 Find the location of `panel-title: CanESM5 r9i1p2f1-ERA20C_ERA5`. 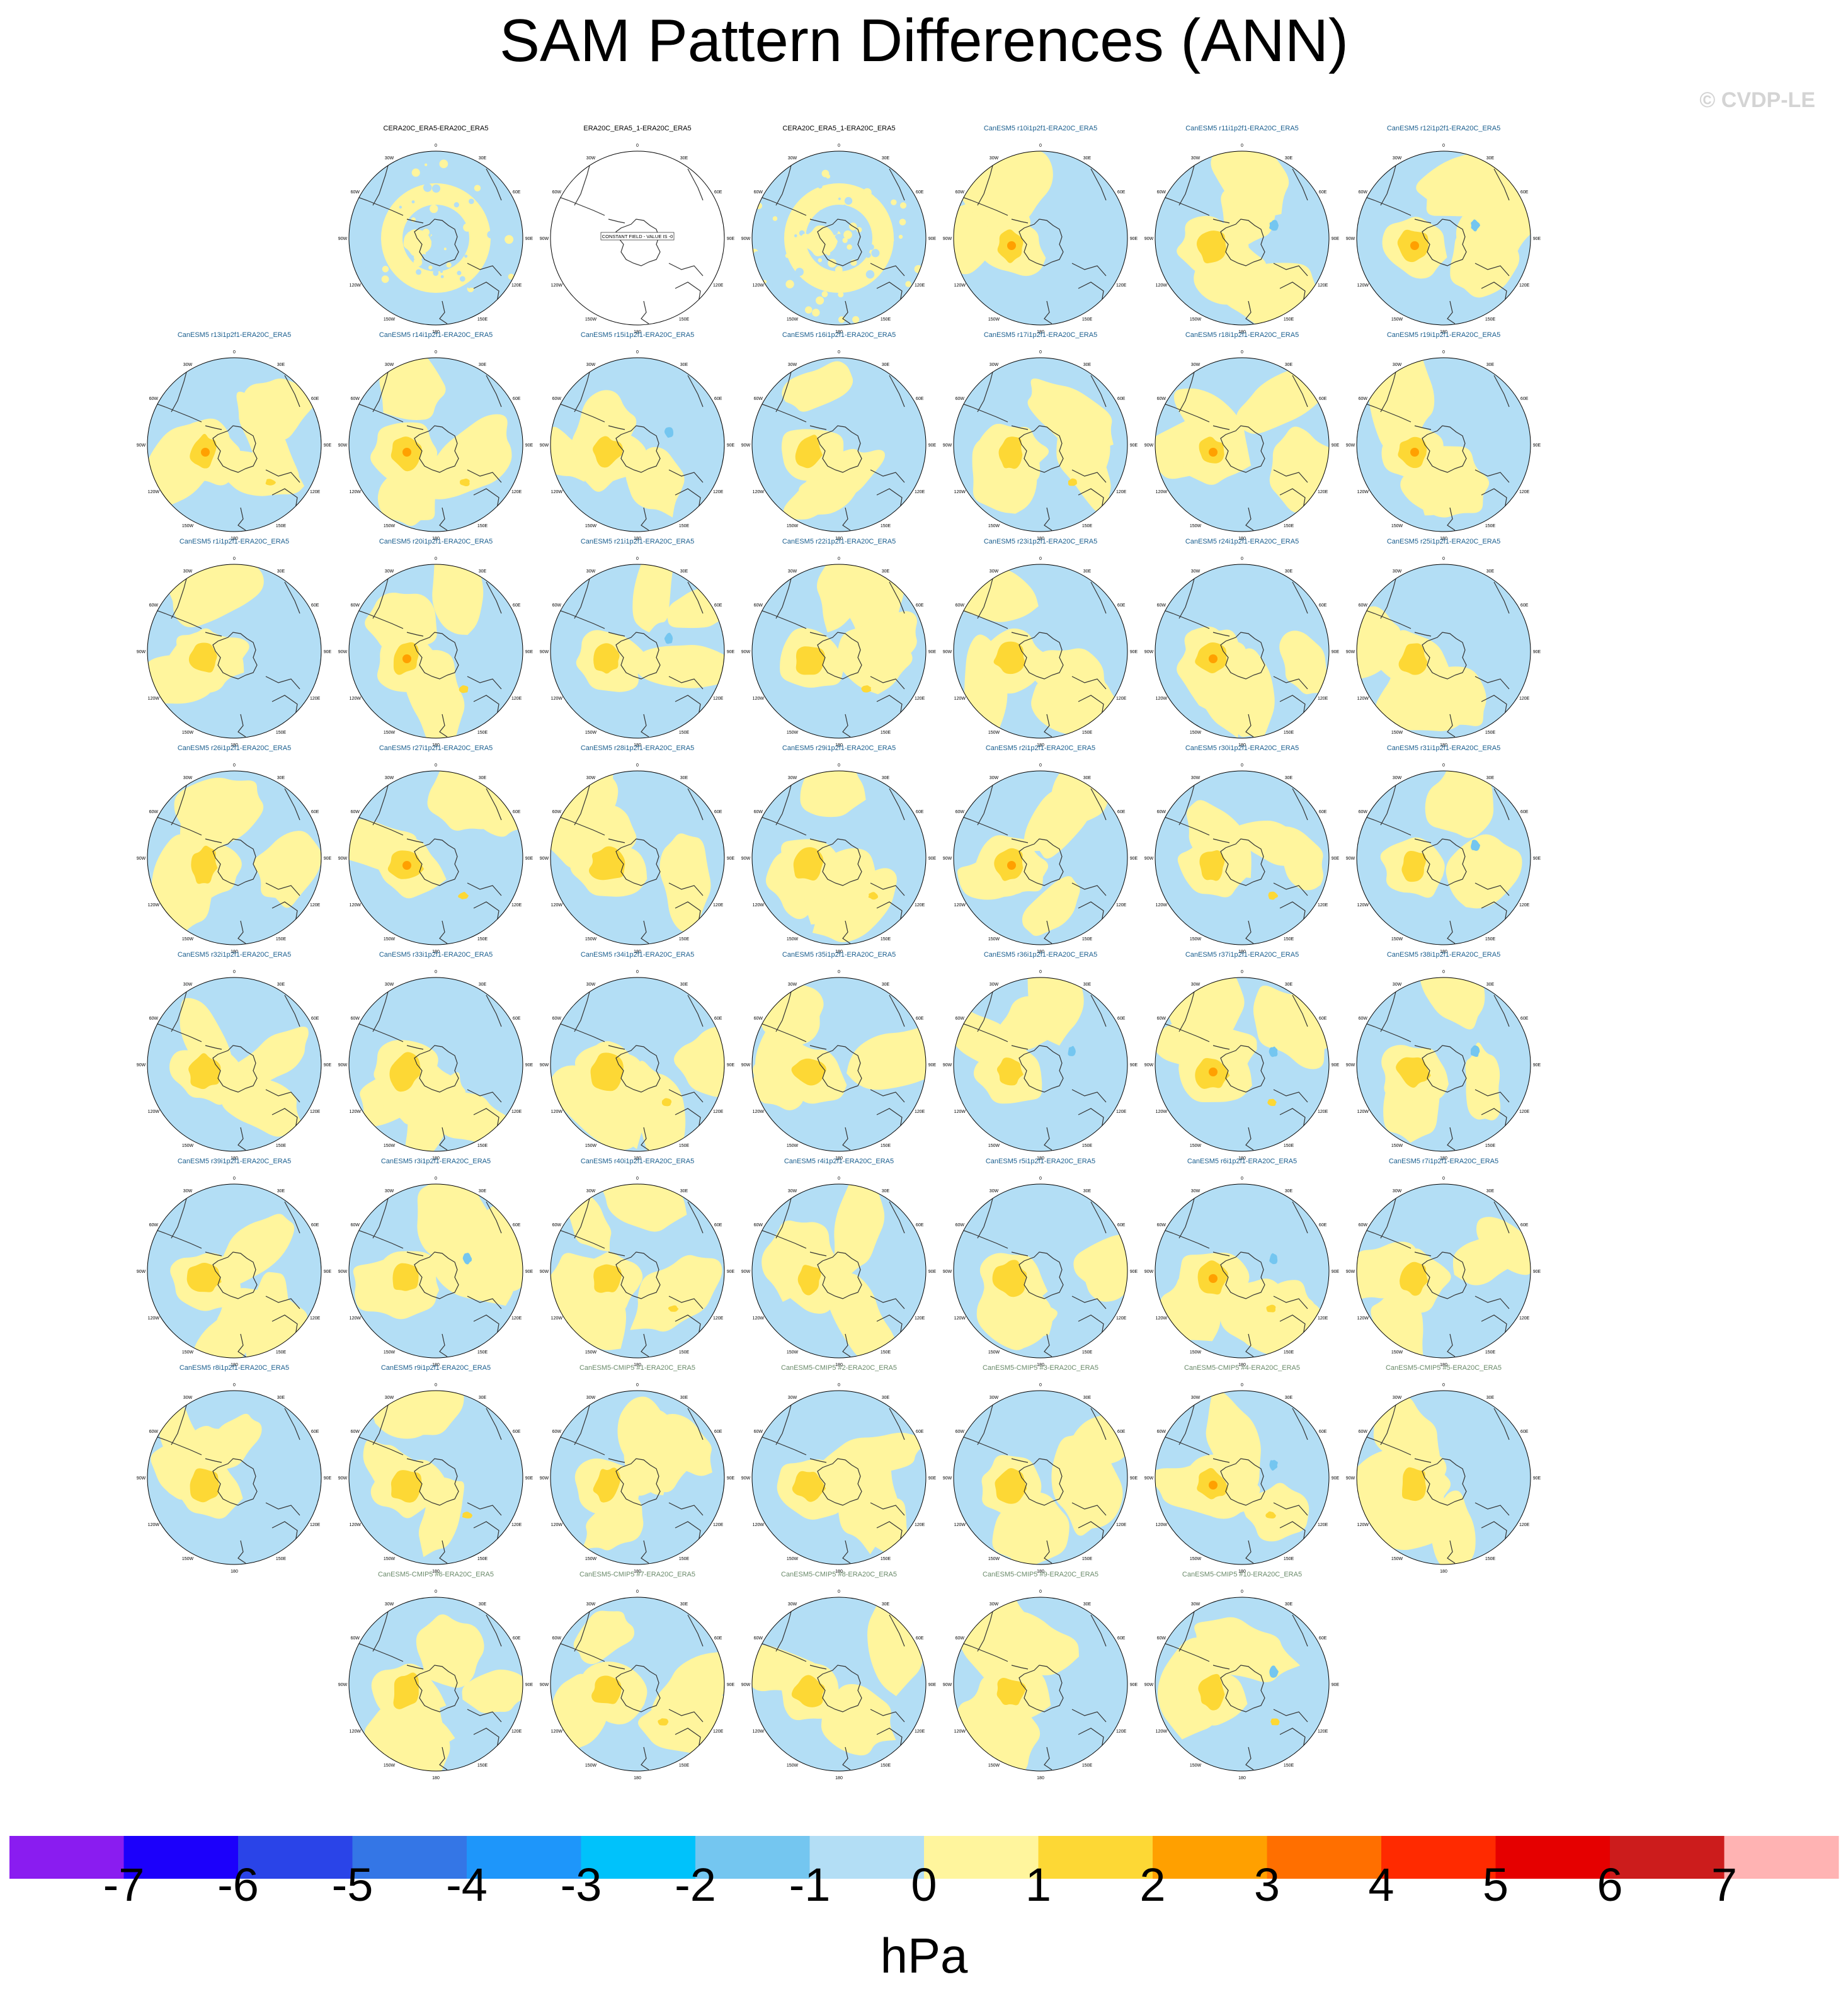

panel-title: CanESM5 r9i1p2f1-ERA20C_ERA5 is located at coordinates (435, 1368).